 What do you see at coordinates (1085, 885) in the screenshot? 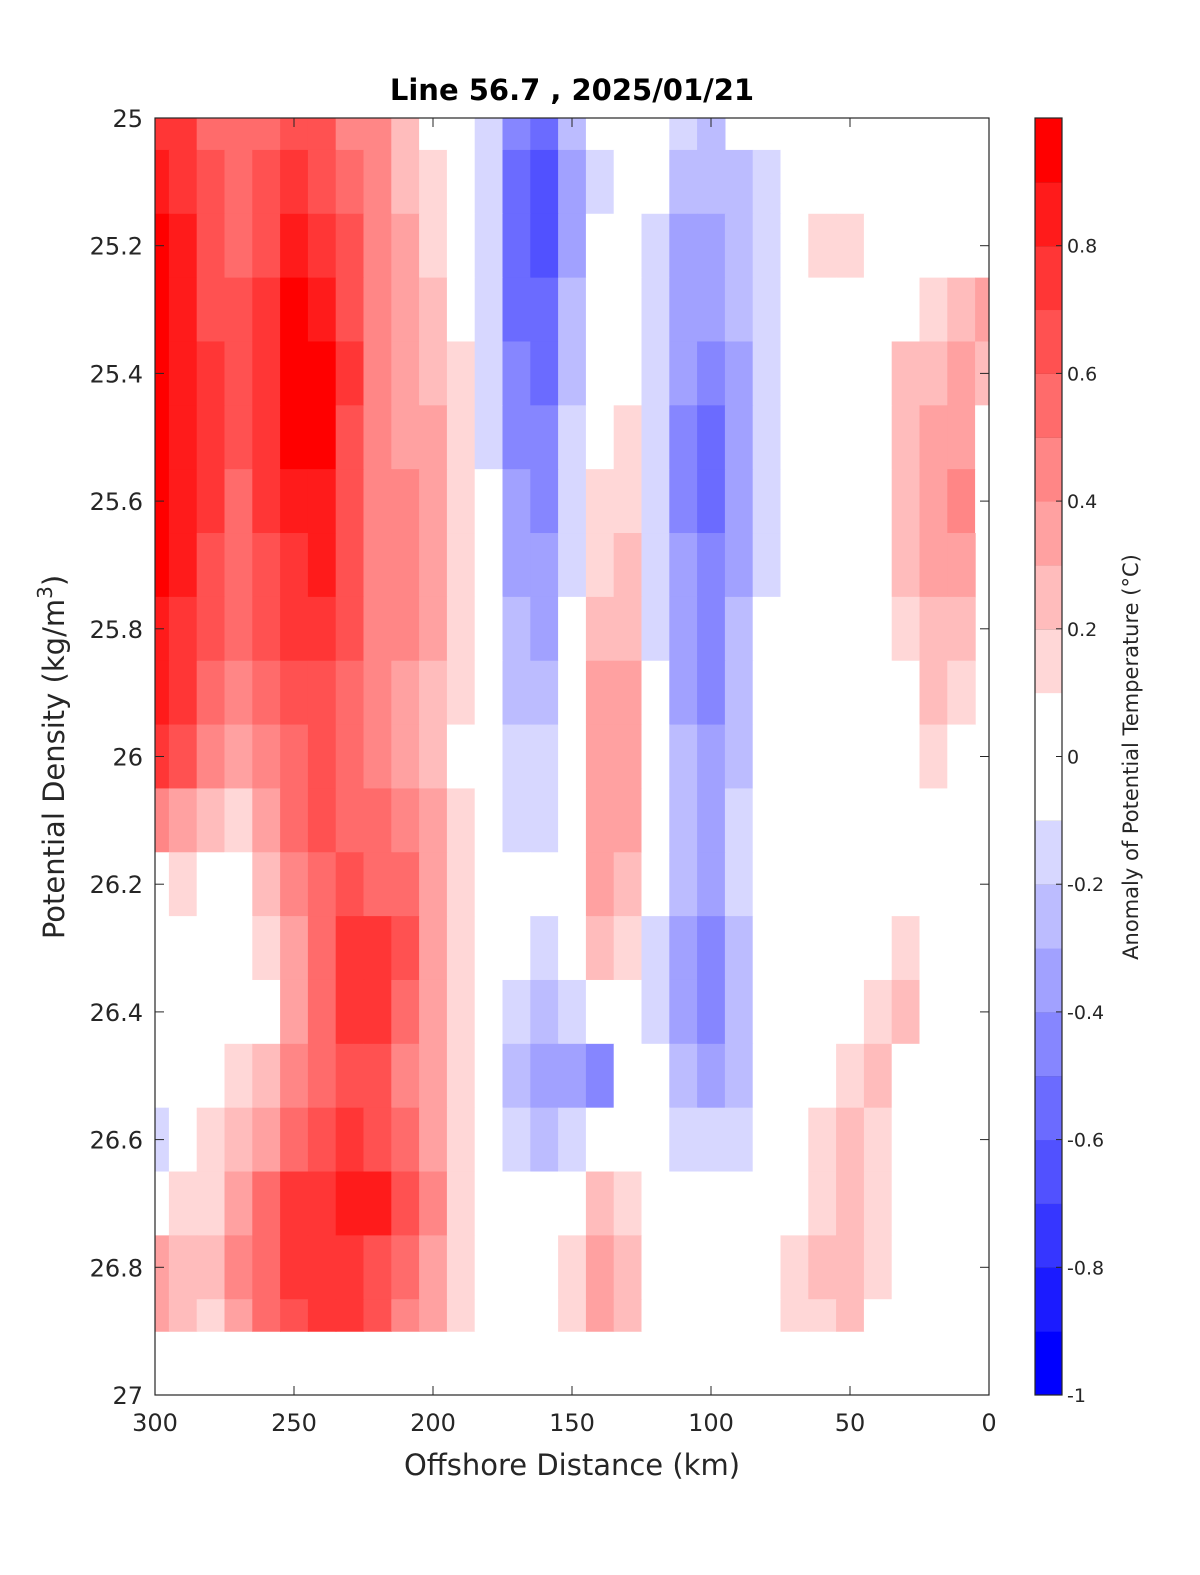
I see `colorbar-tick-label: -0.2` at bounding box center [1085, 885].